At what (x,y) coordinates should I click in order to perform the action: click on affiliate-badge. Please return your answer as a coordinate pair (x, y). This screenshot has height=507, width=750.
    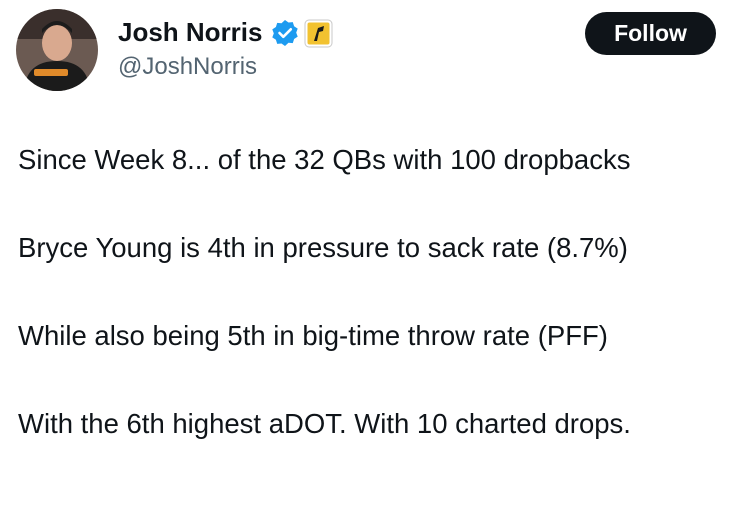
    Looking at the image, I should click on (318, 33).